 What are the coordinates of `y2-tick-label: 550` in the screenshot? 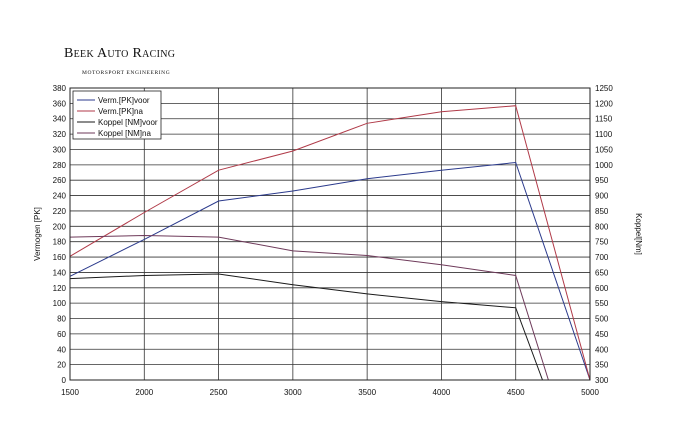 It's located at (602, 303).